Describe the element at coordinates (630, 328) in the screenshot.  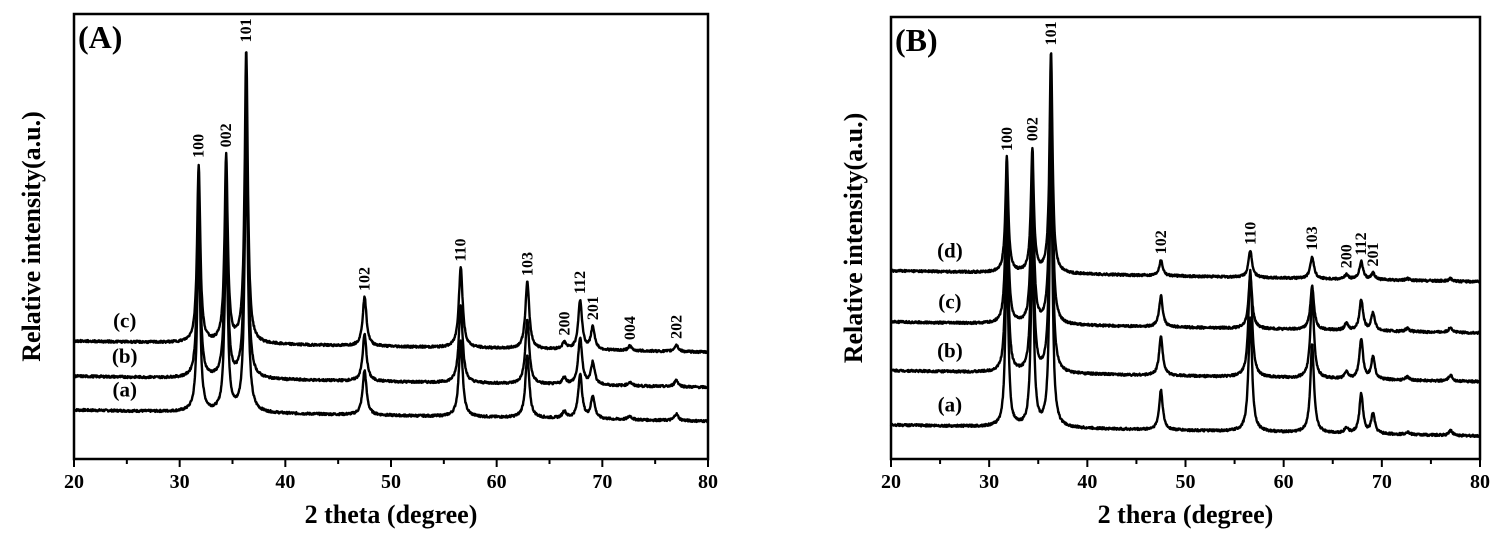
I see `peak-label: 004` at that location.